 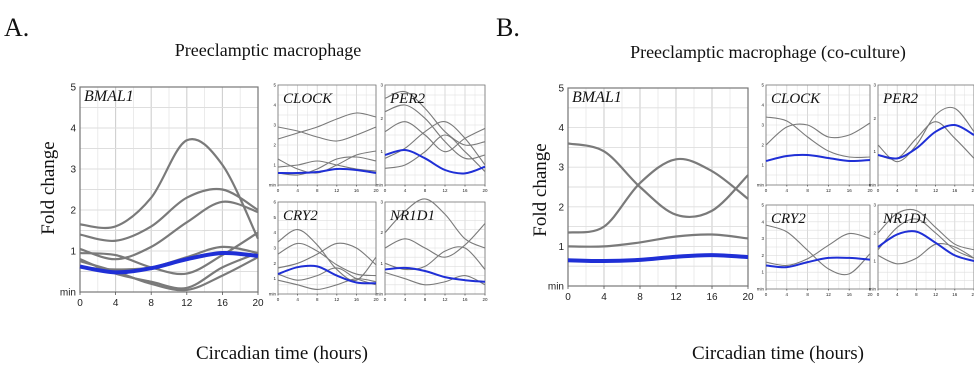 I want to click on panel-b-clock-x-tick-4: 16, so click(x=850, y=190).